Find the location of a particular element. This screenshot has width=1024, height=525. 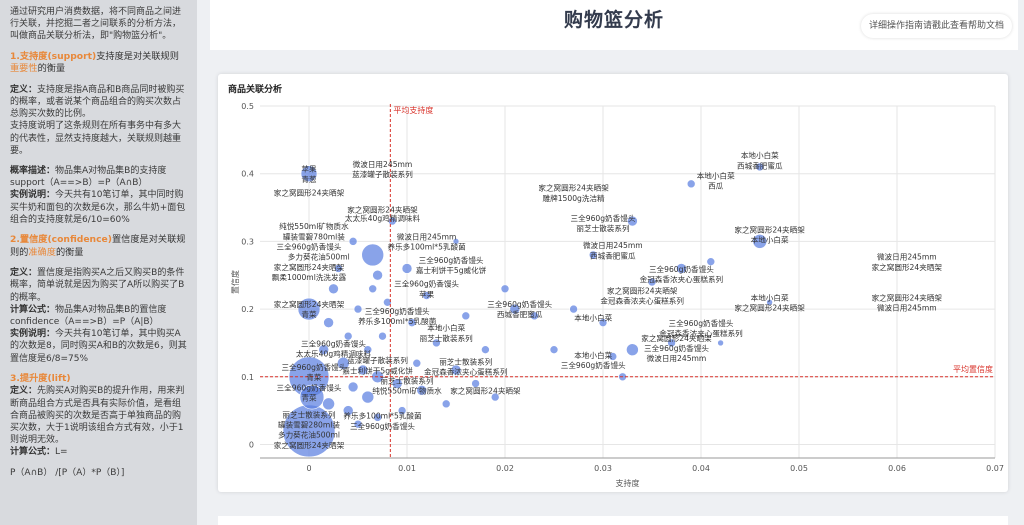

support-concept: 概率描述：物品集A对物品集B的支持度support（A==>B）=P（A∩B） is located at coordinates (98, 177).